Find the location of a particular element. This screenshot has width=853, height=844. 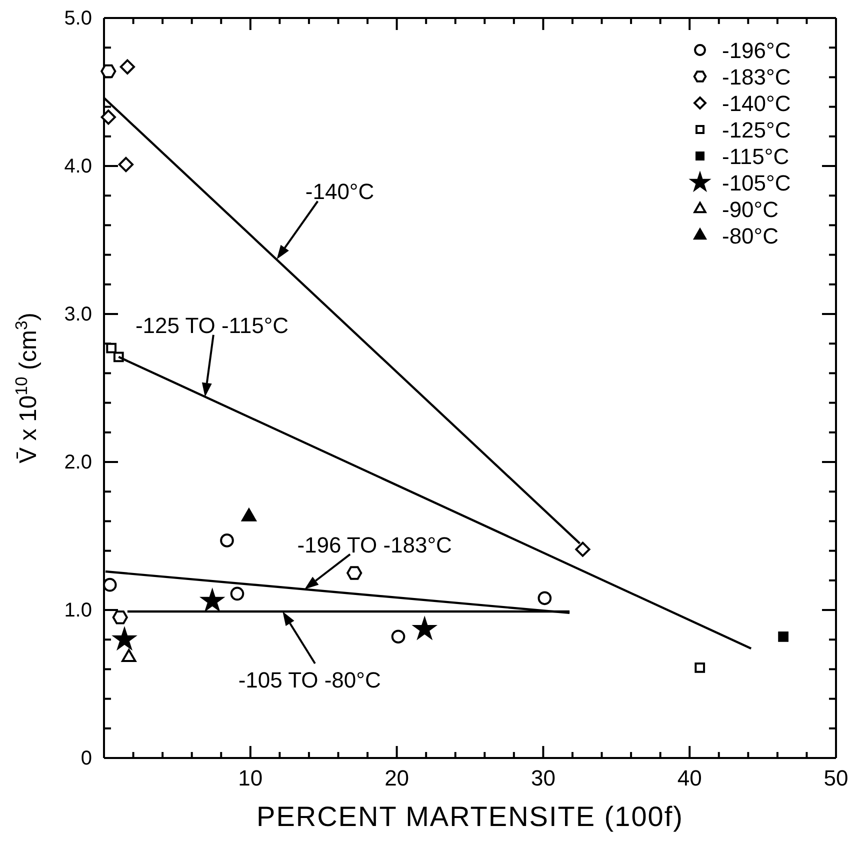

annotation: -105 TO -80°C is located at coordinates (309, 679).